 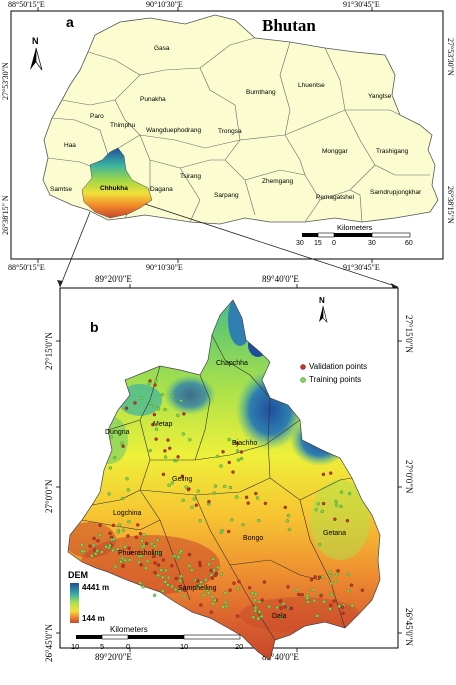 I want to click on gewog-bongo: Bongo, so click(x=253, y=538).